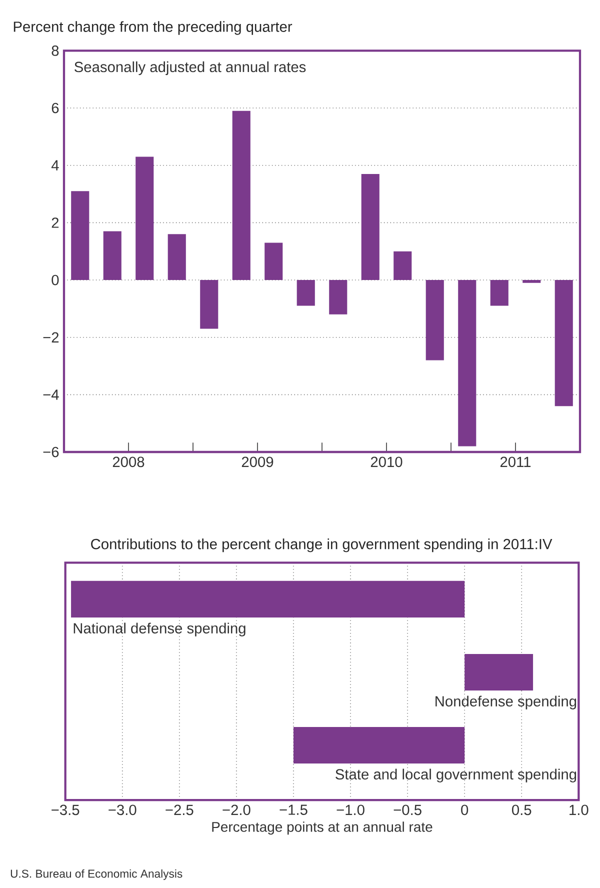 The width and height of the screenshot is (600, 888). I want to click on x-tick-label: 2010, so click(386, 462).